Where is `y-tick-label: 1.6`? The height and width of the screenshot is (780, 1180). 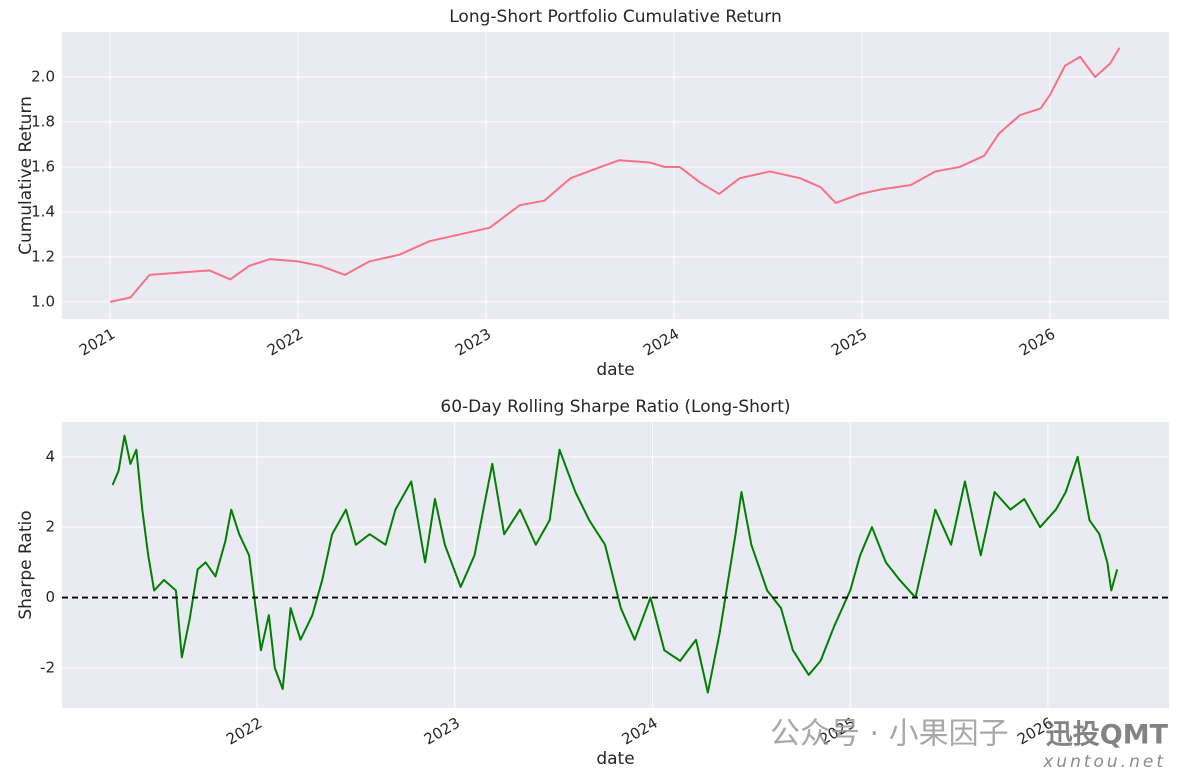 y-tick-label: 1.6 is located at coordinates (43, 166).